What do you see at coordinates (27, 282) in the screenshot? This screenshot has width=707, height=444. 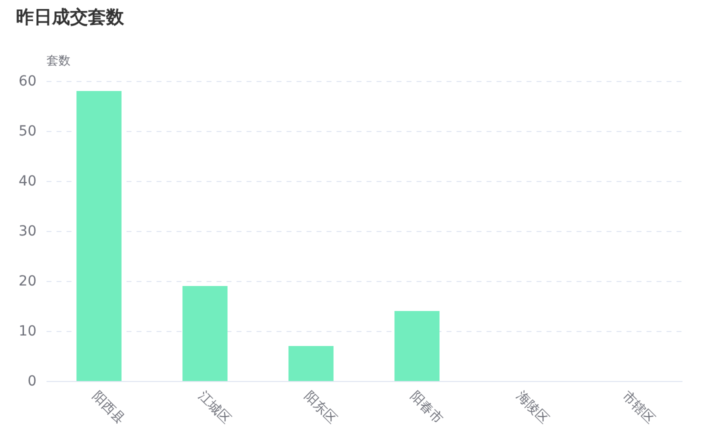 I see `y-tick-label: 20` at bounding box center [27, 282].